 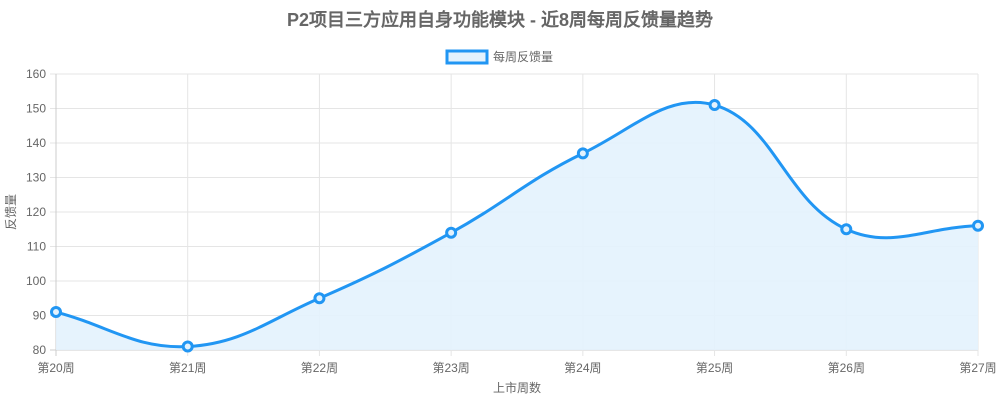 I want to click on legend: 每周反馈量, so click(x=499, y=57).